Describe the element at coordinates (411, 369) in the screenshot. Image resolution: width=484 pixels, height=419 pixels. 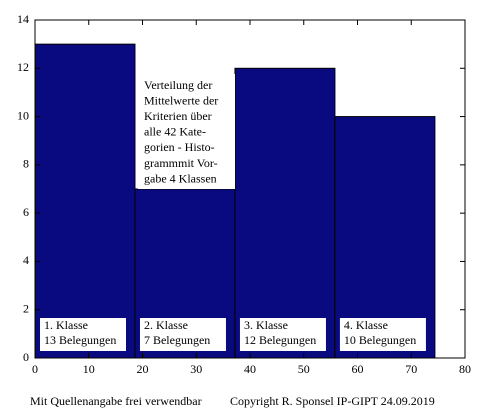
I see `x-tick-label: 70` at that location.